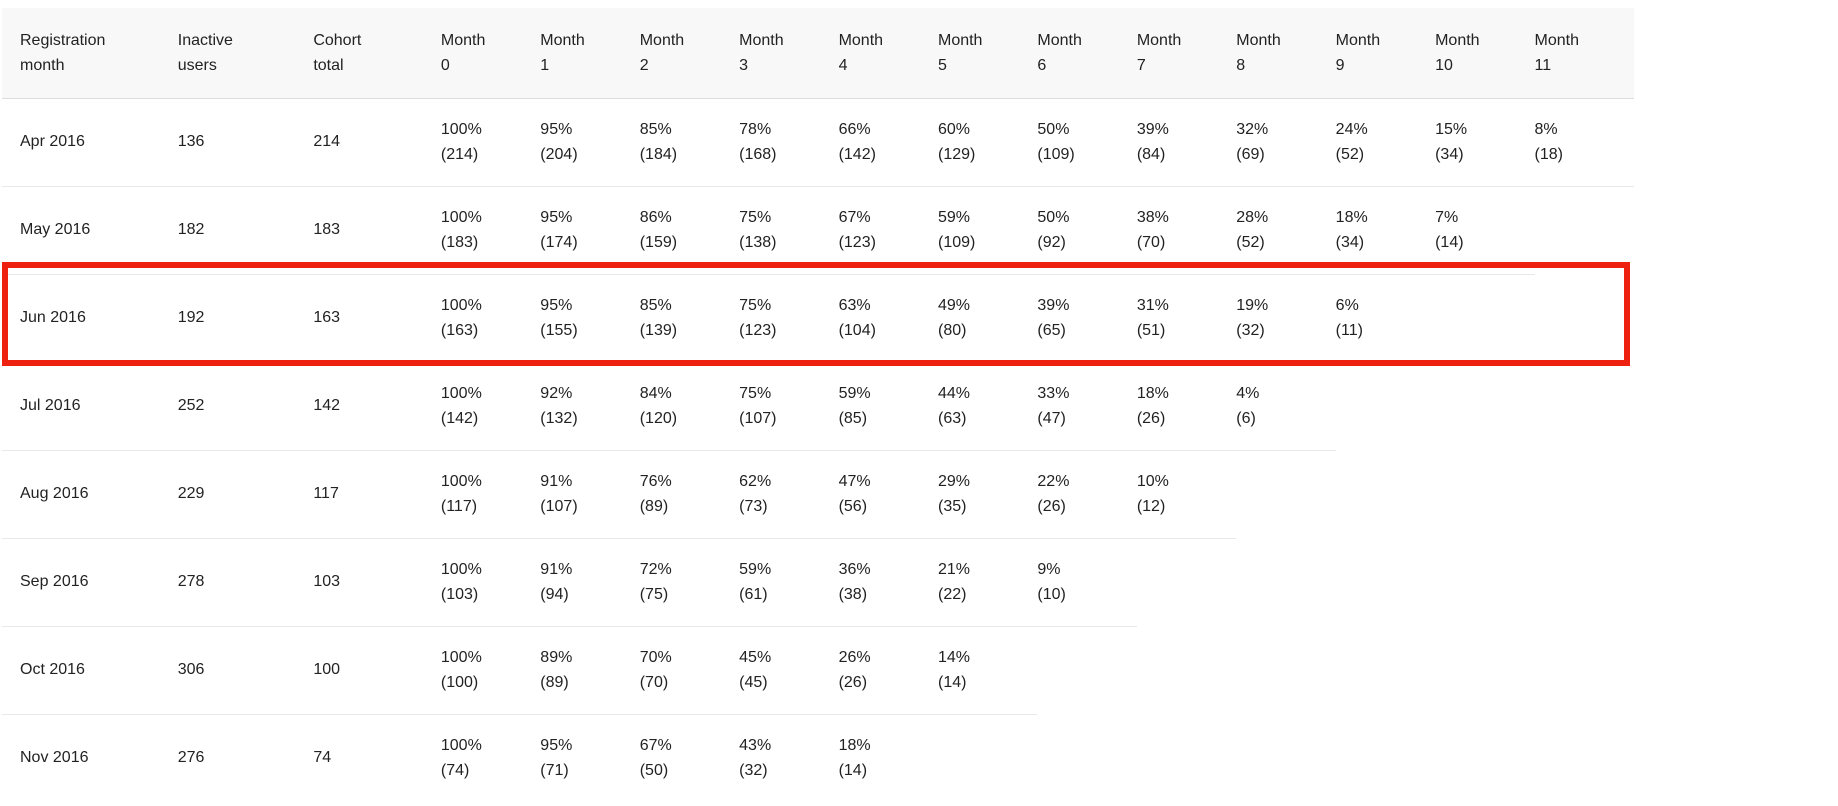  Describe the element at coordinates (245, 53) in the screenshot. I see `column-header-inactive-users: Inactive users` at that location.